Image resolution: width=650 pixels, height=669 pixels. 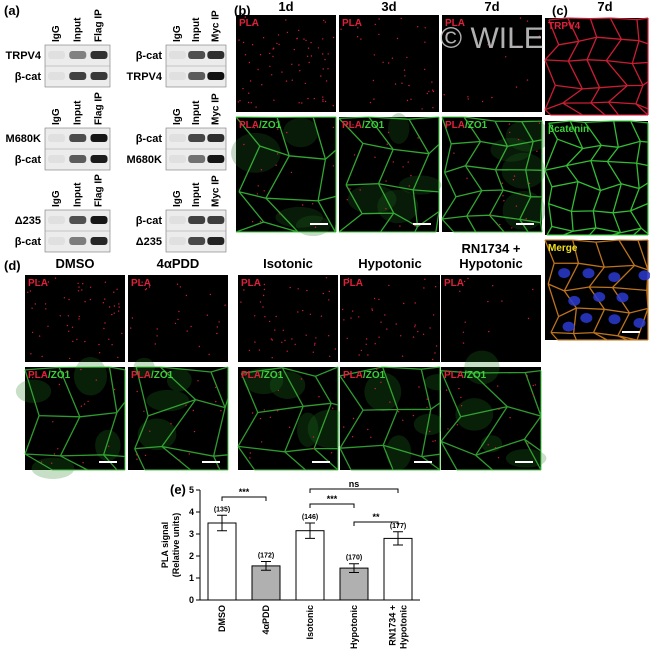 I want to click on row-label: TRPV4, so click(x=564, y=26).